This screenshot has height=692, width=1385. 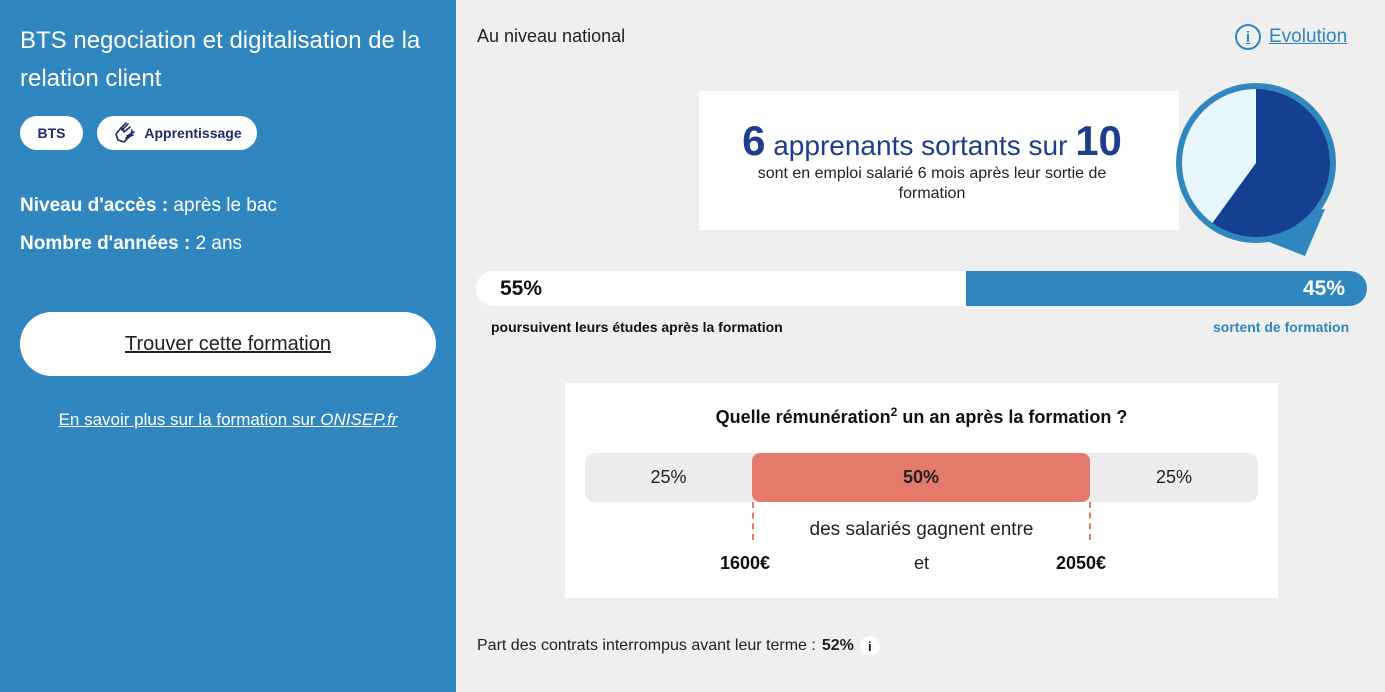 I want to click on national-heading: Au niveau national, so click(x=551, y=36).